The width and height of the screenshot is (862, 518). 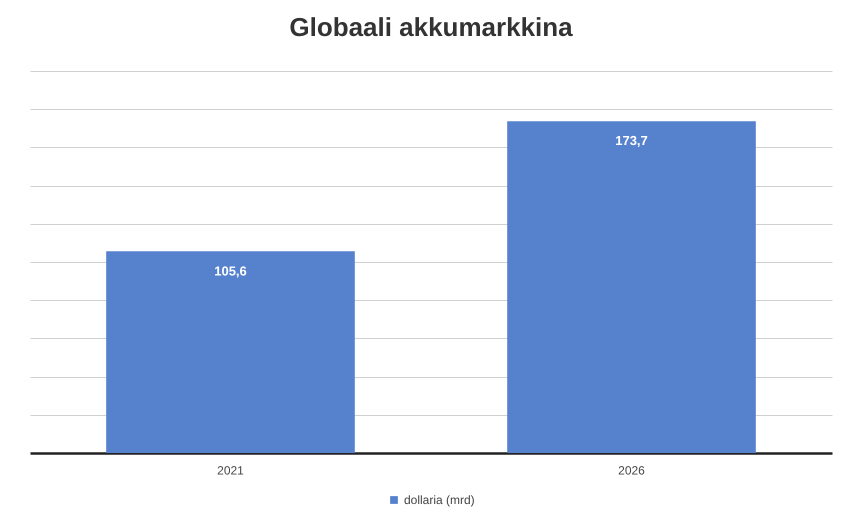 I want to click on data-label: 105,6, so click(x=230, y=270).